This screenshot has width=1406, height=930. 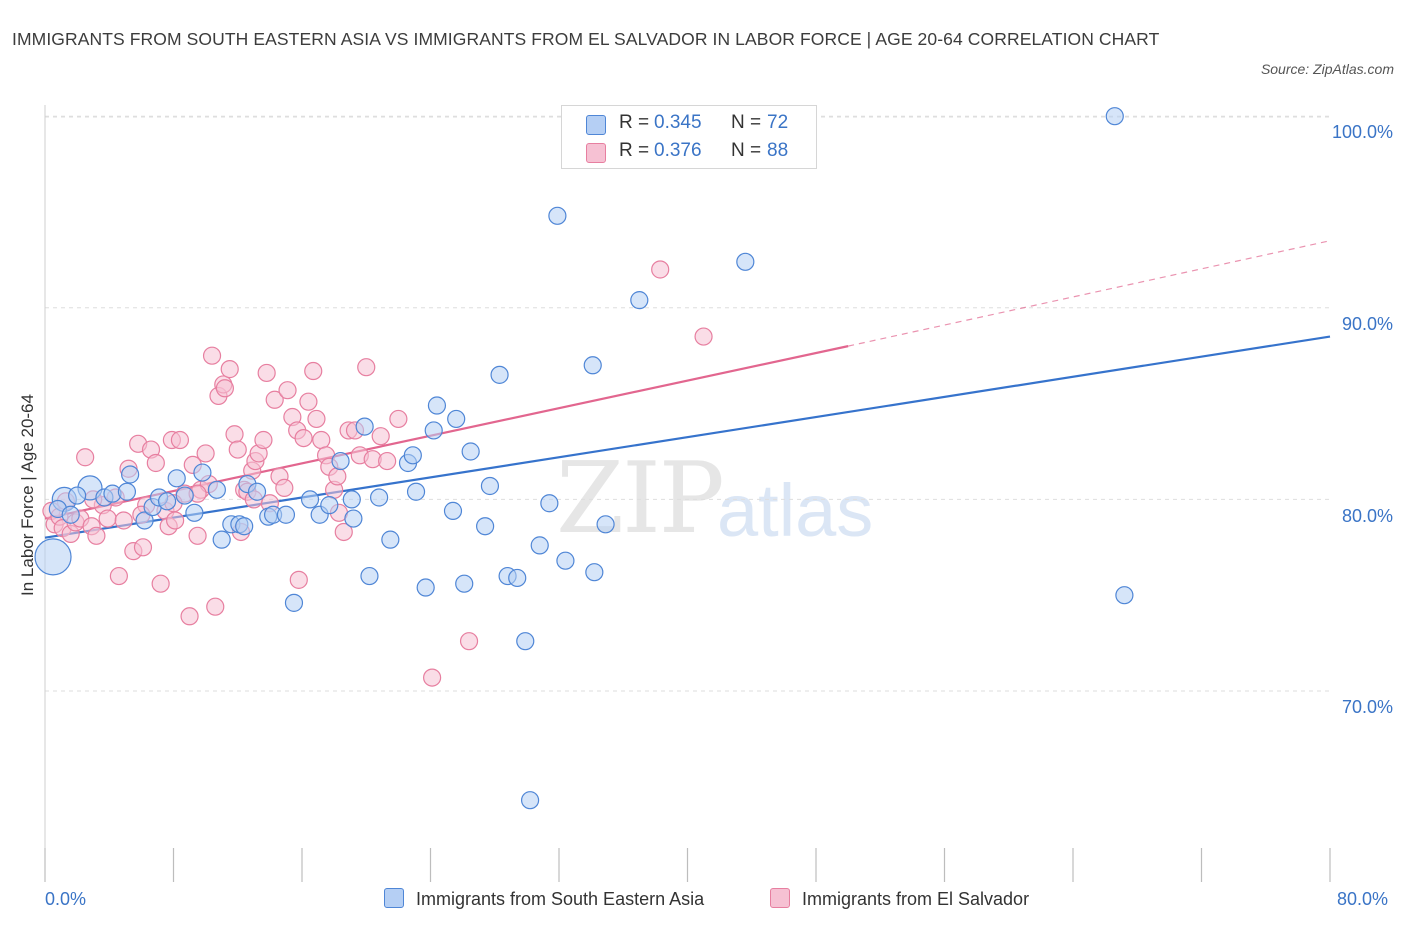 I want to click on legend-row-sea: R = 0.345 N = 72, so click(x=689, y=124).